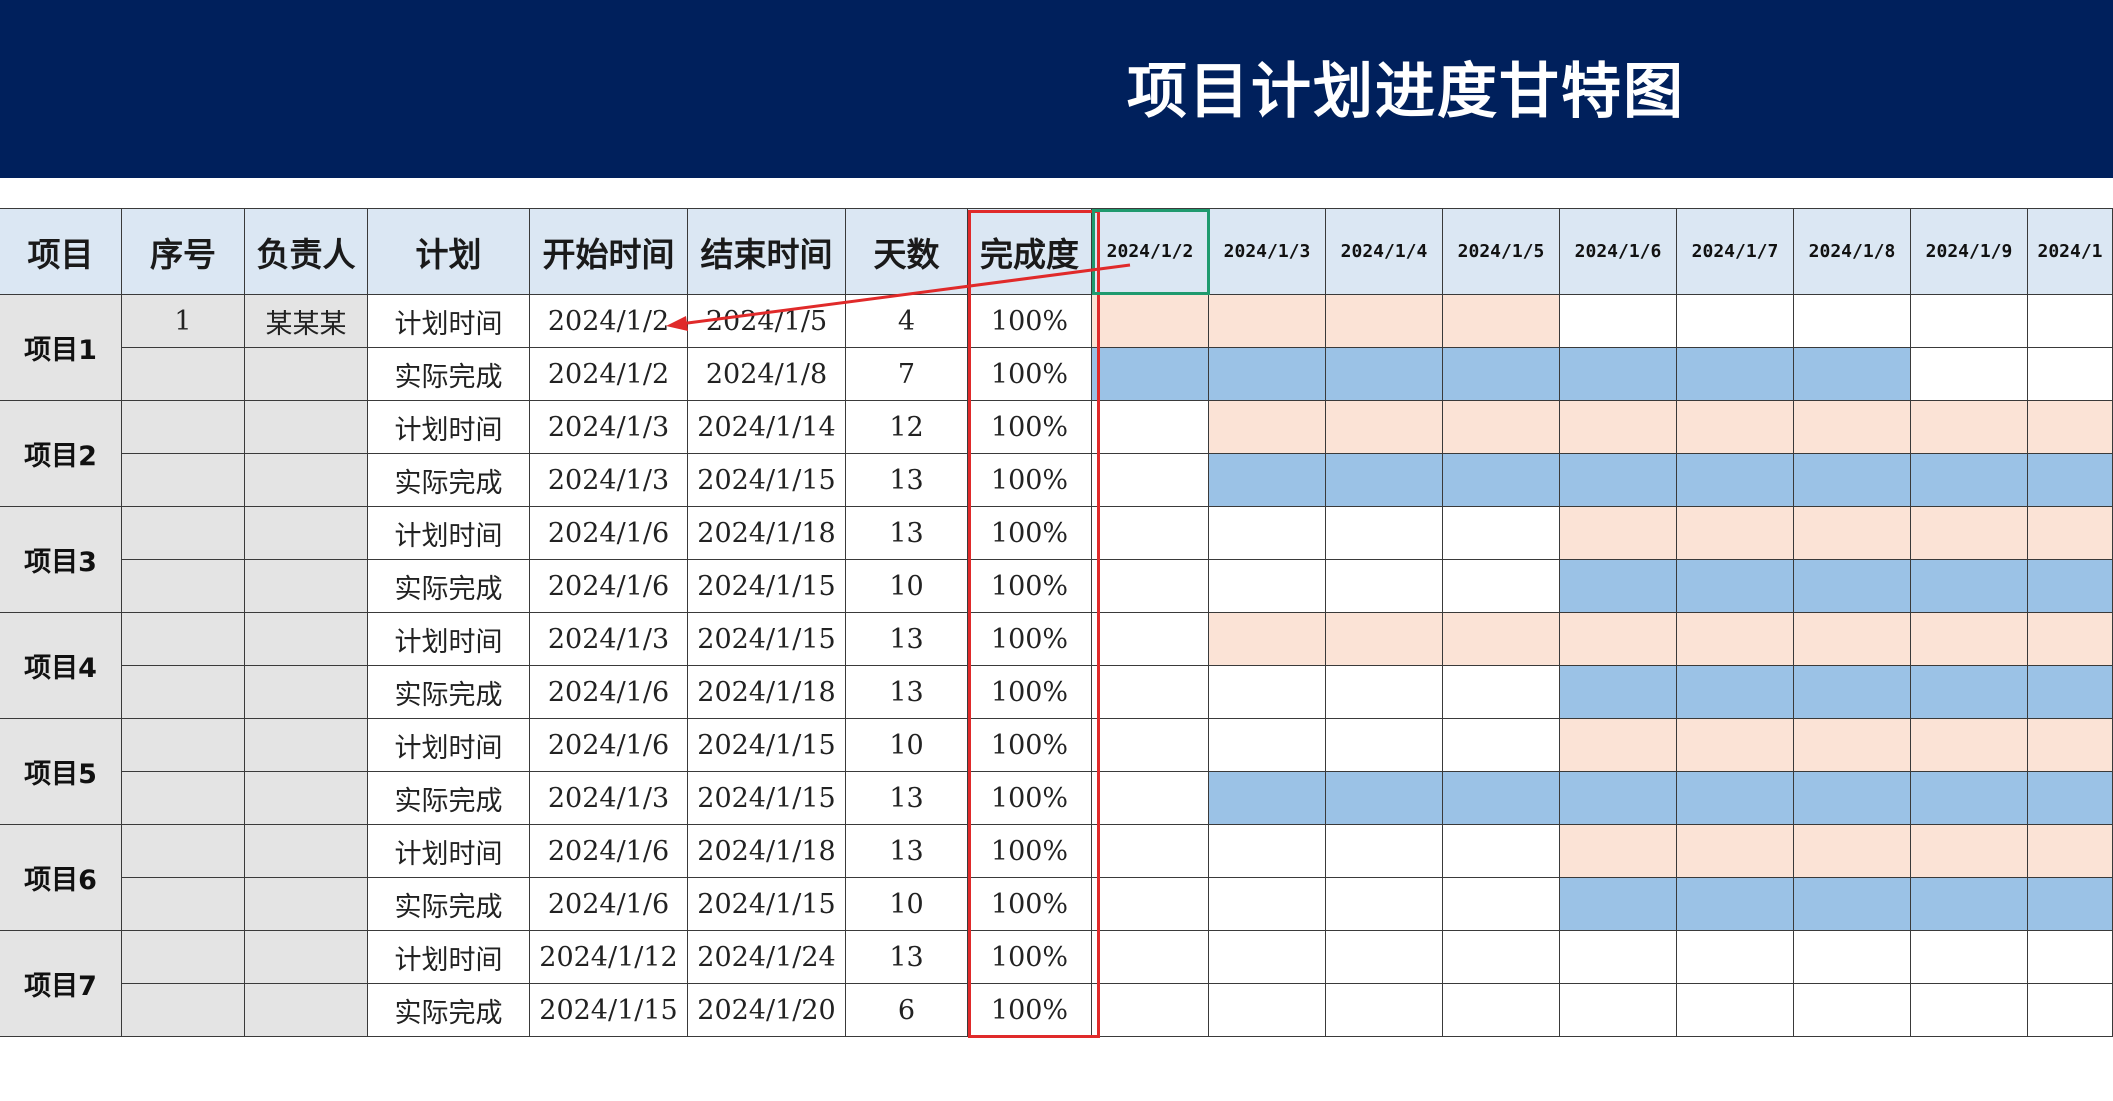 The width and height of the screenshot is (2113, 1101). I want to click on date-header-cell: 2024/1/6, so click(1618, 252).